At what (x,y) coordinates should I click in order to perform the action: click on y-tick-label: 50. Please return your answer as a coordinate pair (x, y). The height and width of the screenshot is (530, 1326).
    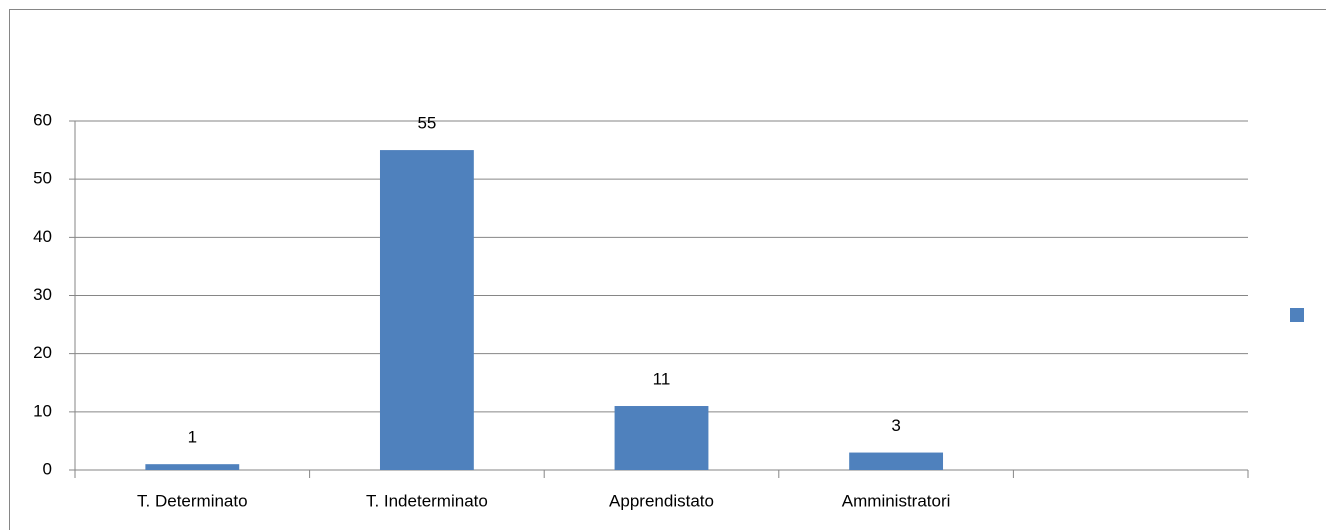
    Looking at the image, I should click on (42, 178).